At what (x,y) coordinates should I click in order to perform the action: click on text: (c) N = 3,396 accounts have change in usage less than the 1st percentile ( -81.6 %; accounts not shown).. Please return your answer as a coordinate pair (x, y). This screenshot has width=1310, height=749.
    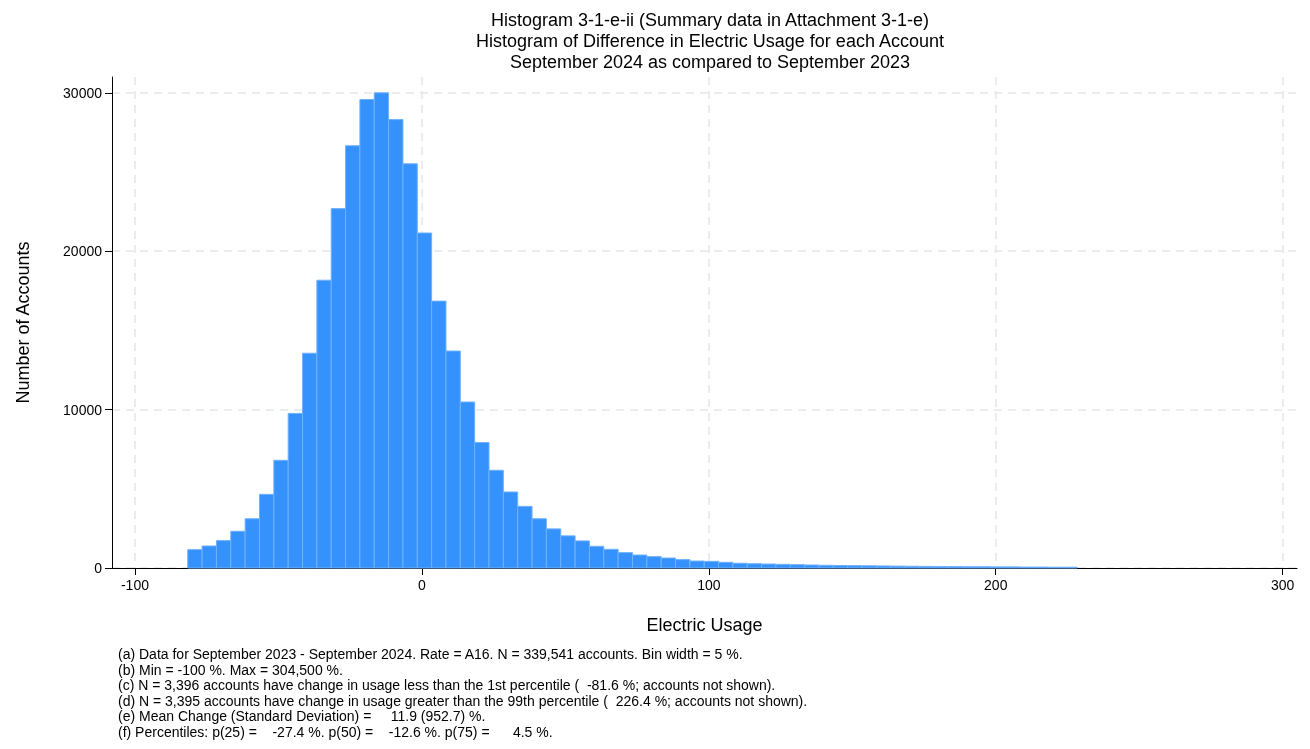
    Looking at the image, I should click on (447, 685).